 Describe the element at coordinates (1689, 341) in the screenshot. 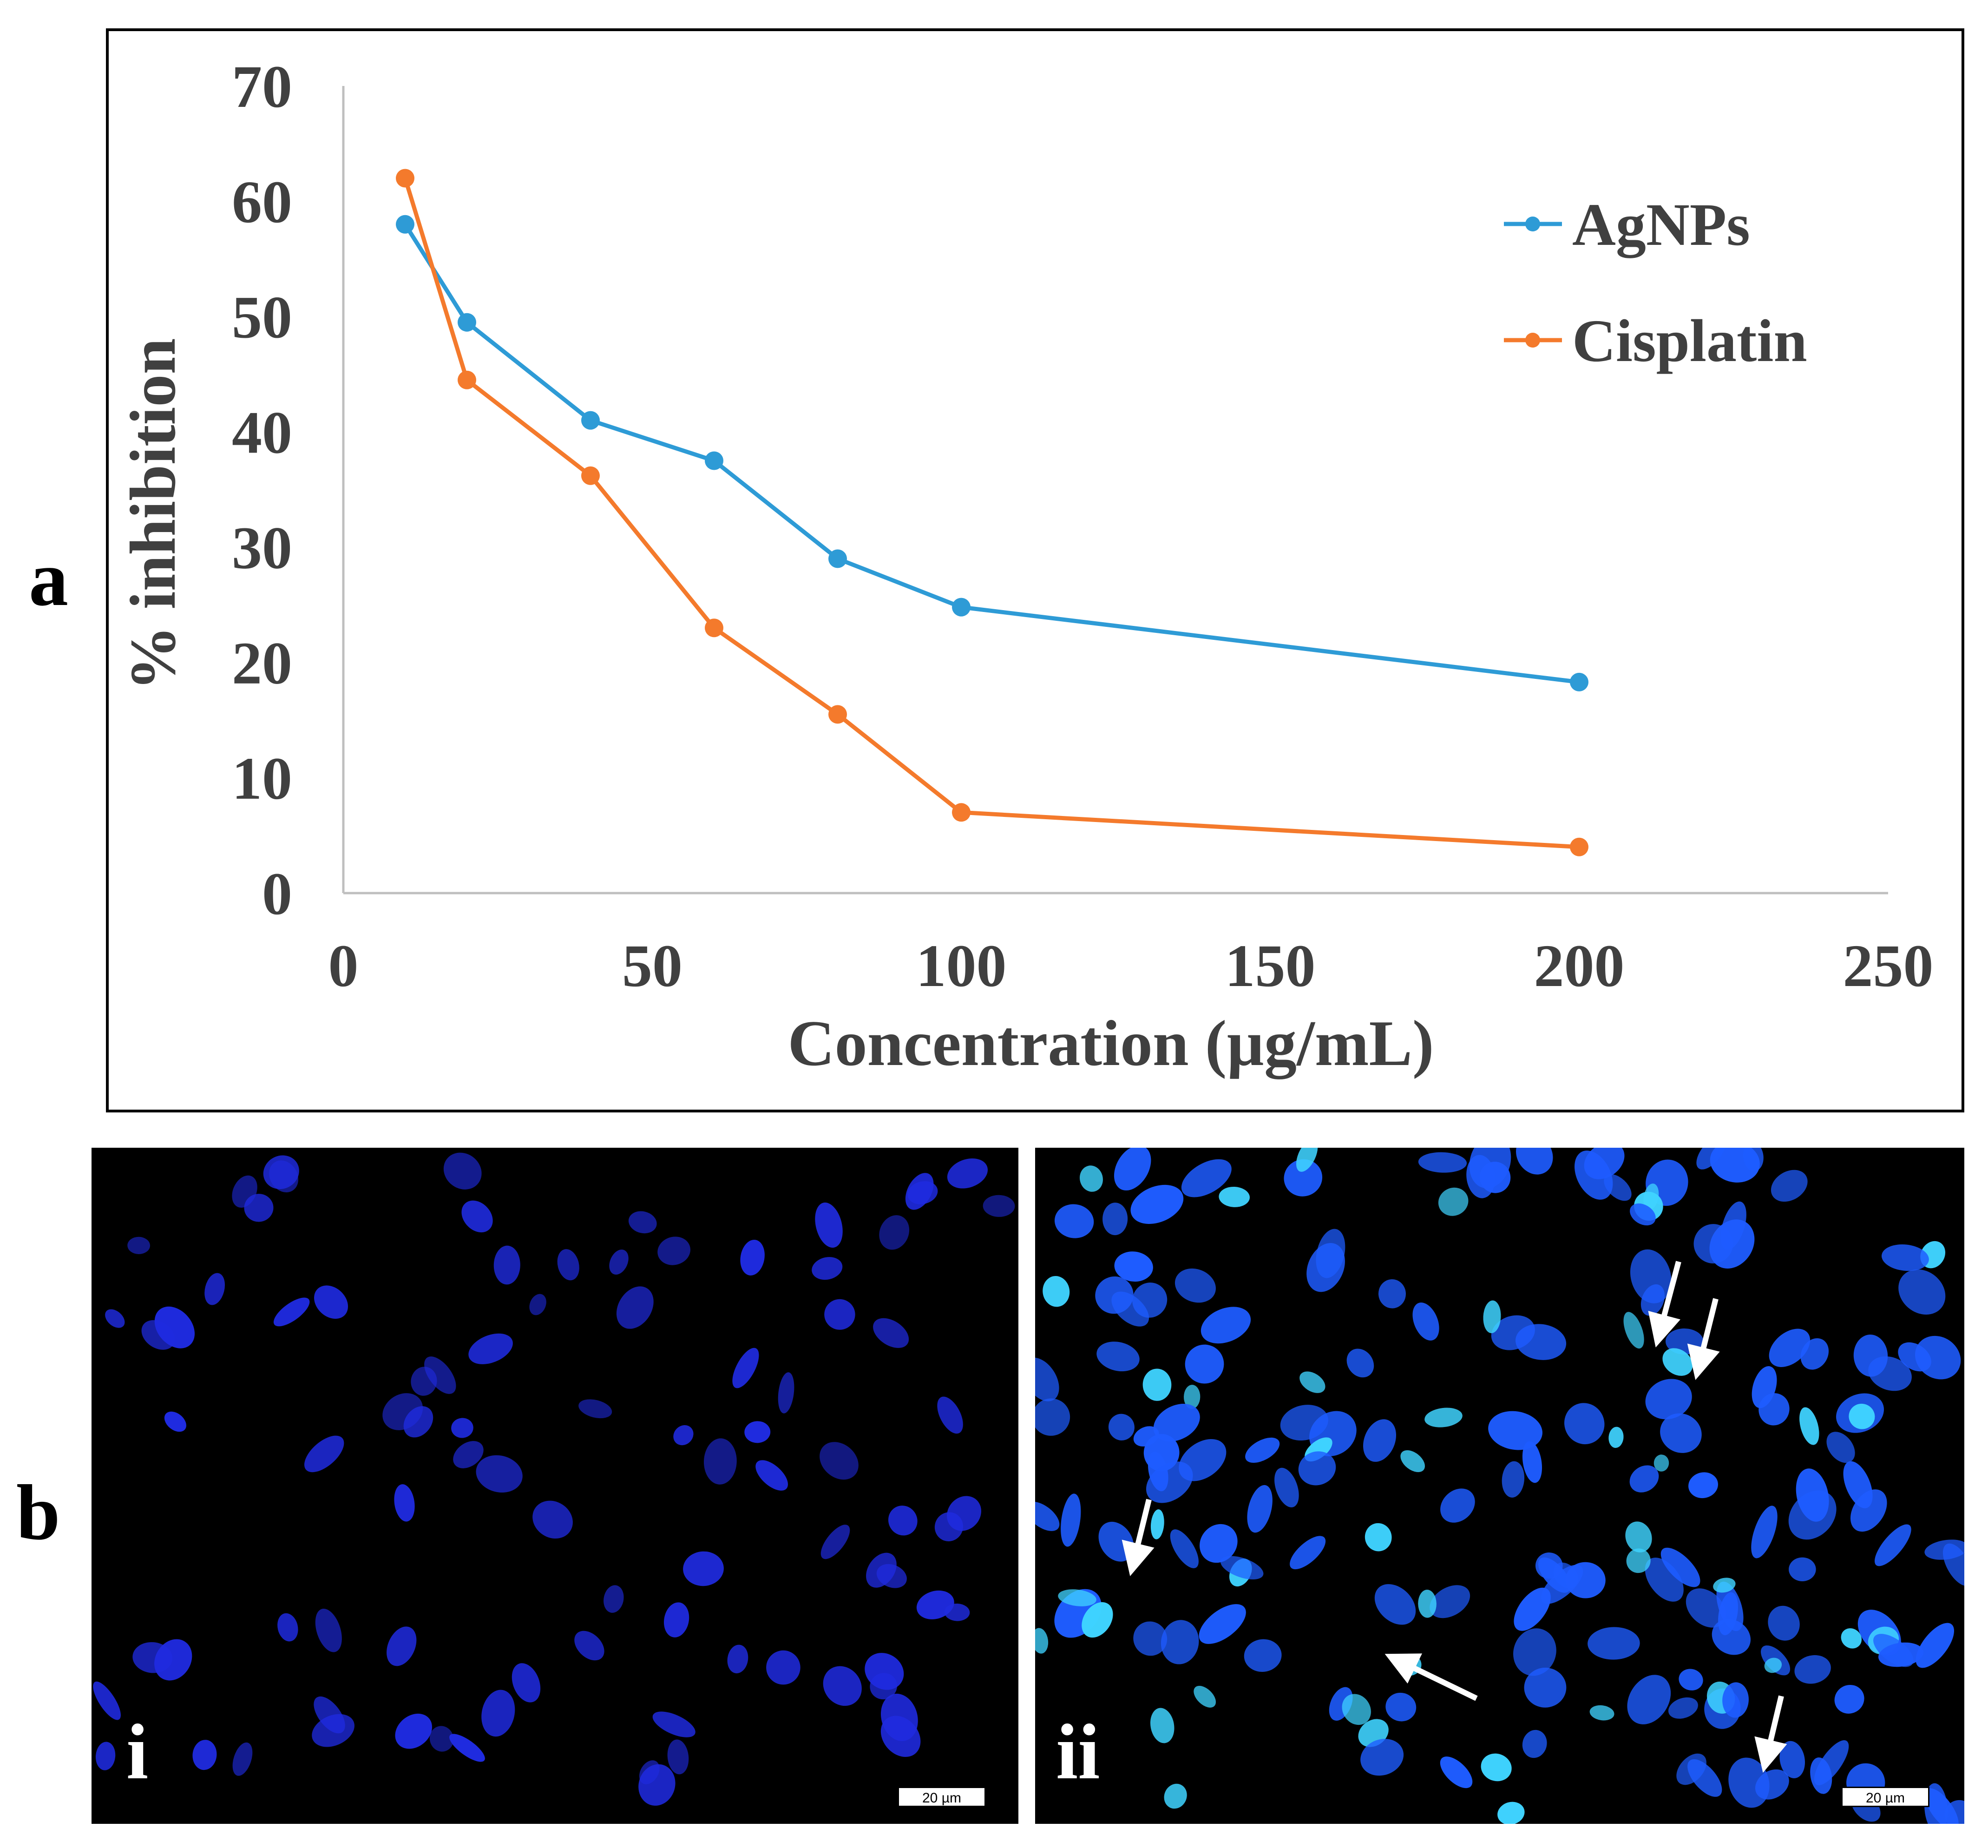

I see `legend-label-cisplatin: Cisplatin` at that location.